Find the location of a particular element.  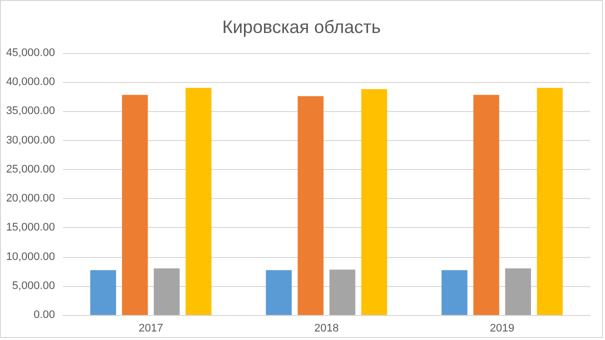

y-tick-label: 35,000.00 is located at coordinates (30, 111).